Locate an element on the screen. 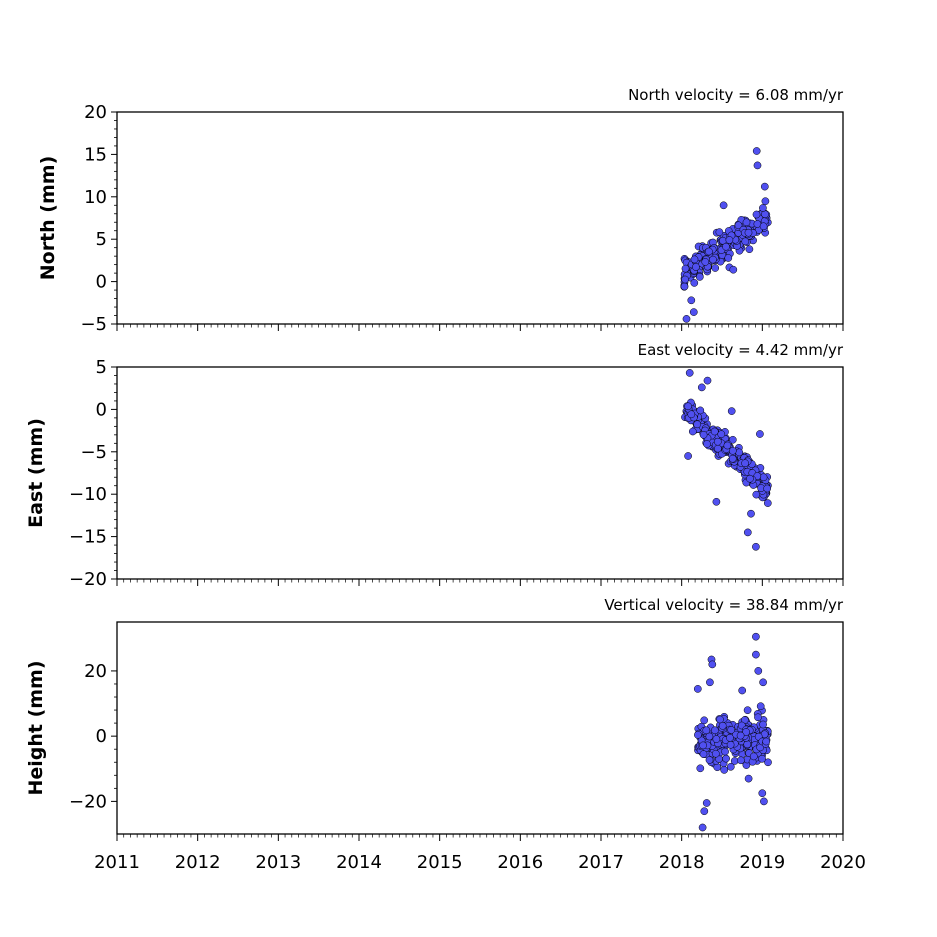  vertical-velocity-title: Vertical velocity = 38.84 mm/yr is located at coordinates (724, 605).